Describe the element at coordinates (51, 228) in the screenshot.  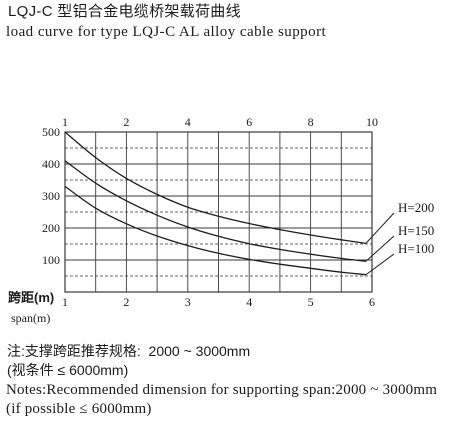
I see `y-tick-label: 200` at that location.